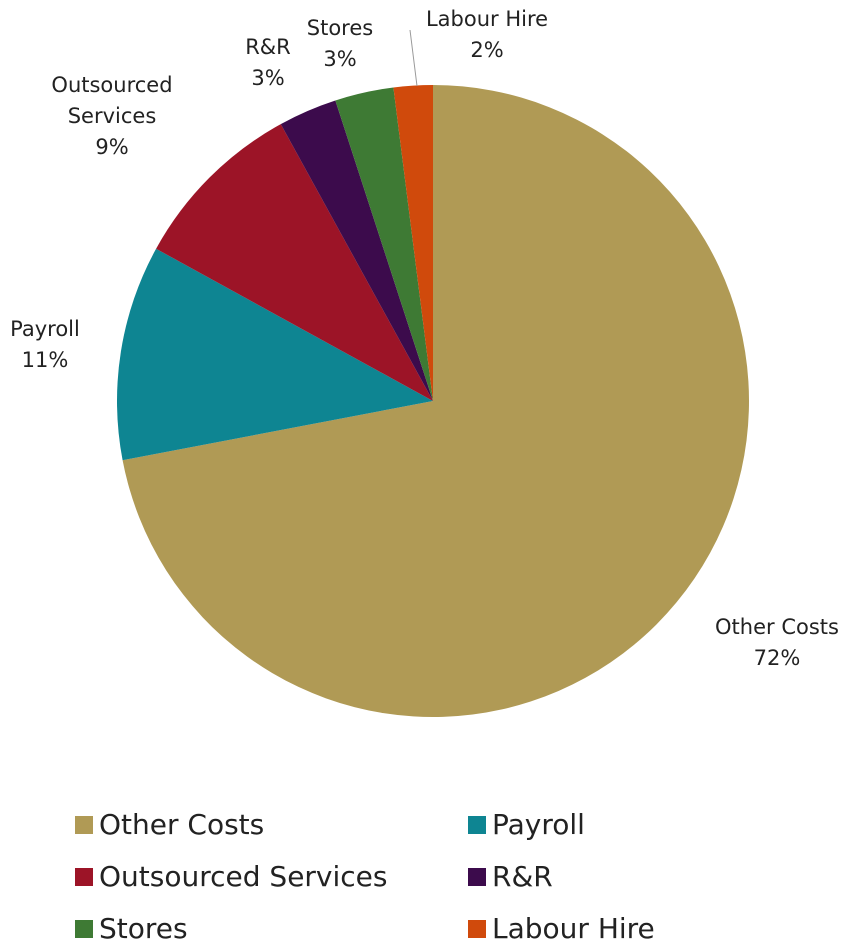  What do you see at coordinates (112, 100) in the screenshot?
I see `slice-label: Outsourced Services` at bounding box center [112, 100].